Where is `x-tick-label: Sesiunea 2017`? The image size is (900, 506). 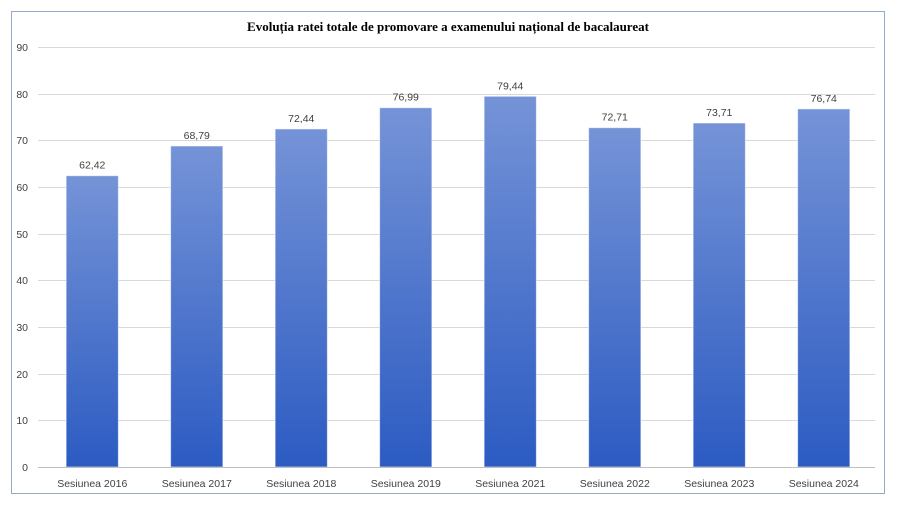
x-tick-label: Sesiunea 2017 is located at coordinates (197, 484).